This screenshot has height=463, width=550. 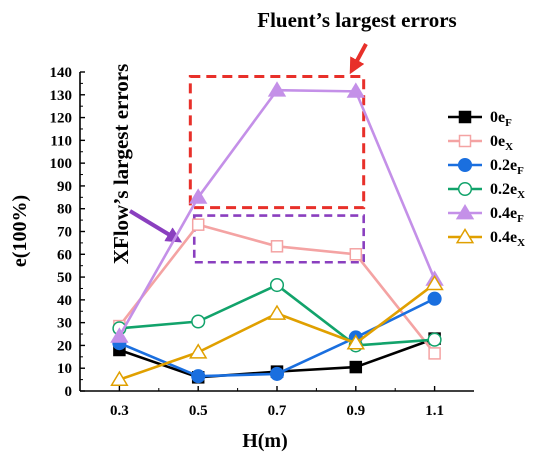 What do you see at coordinates (356, 20) in the screenshot?
I see `fluent-annotation-label: Fluent’s largest errors` at bounding box center [356, 20].